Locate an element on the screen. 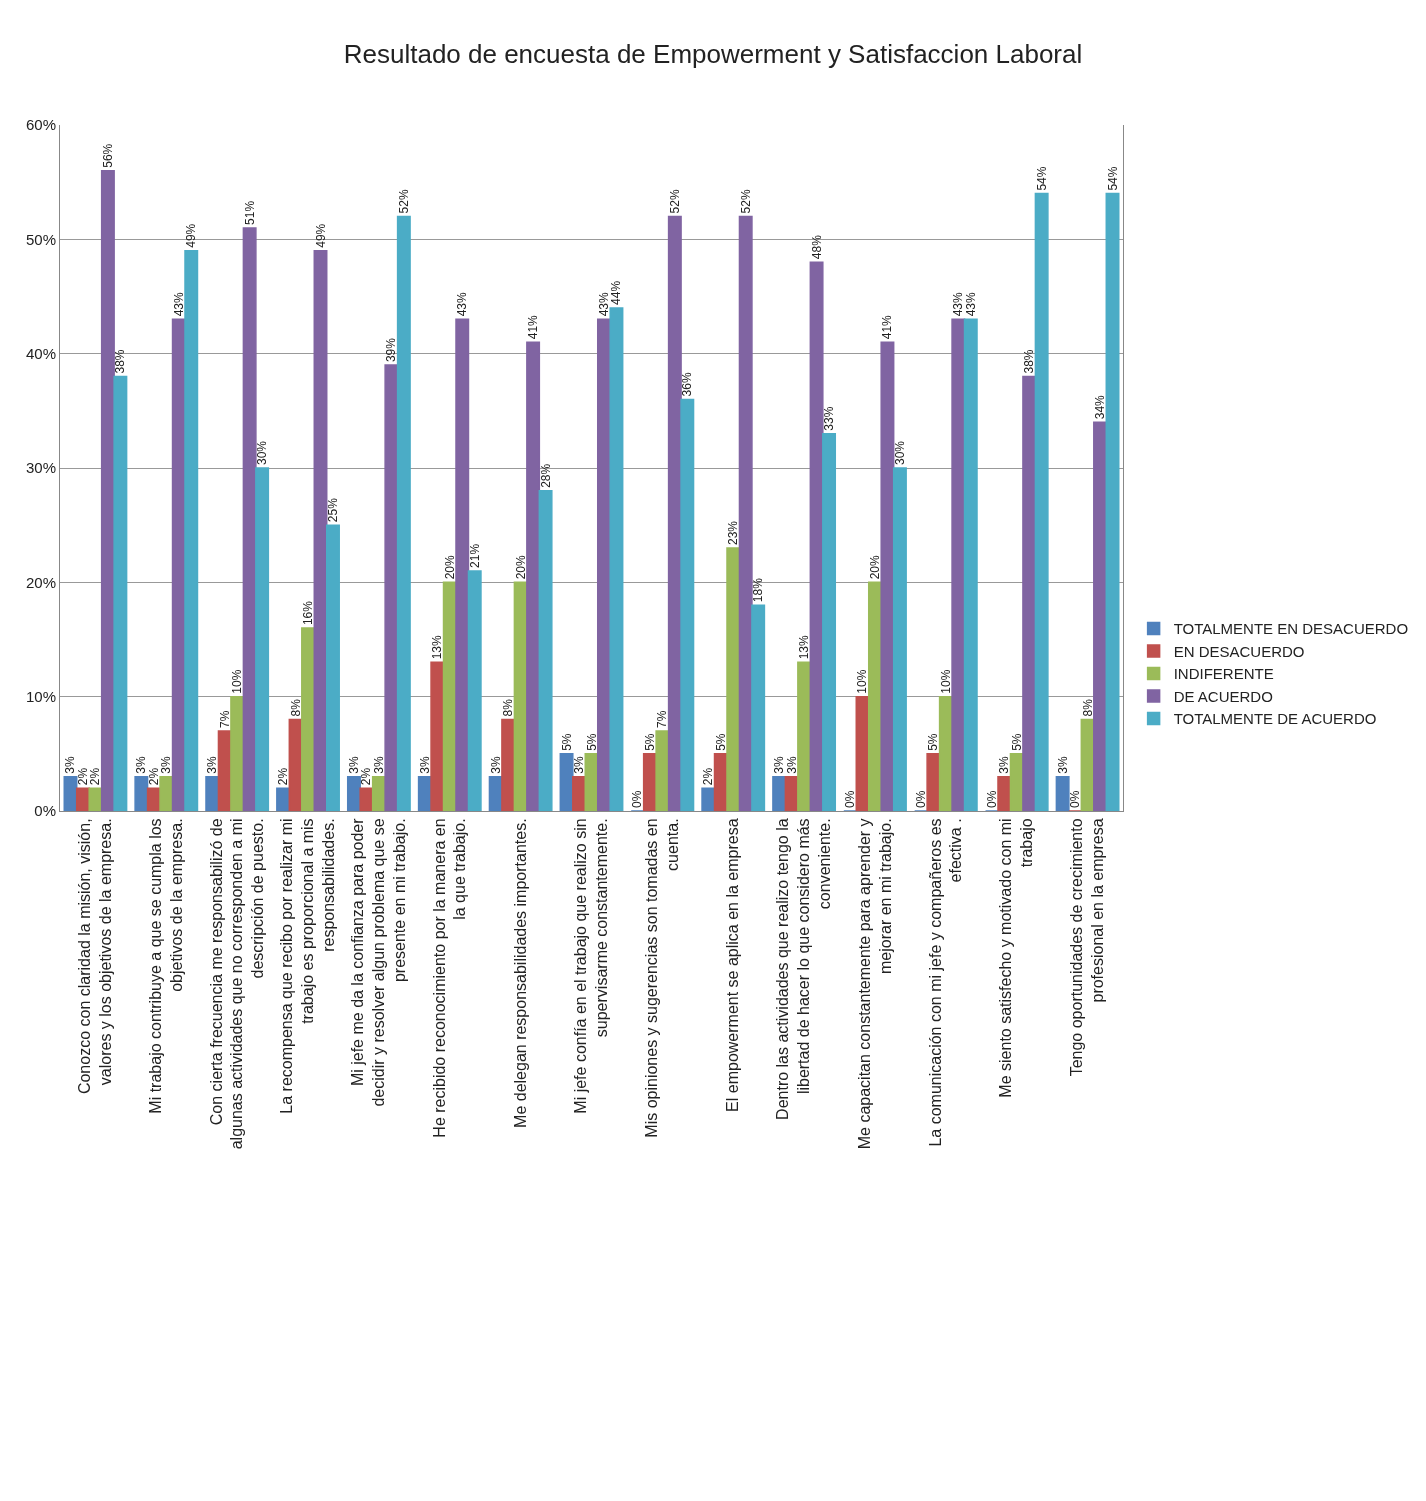  x-tick-label: Dentro las actividades que realizo tengo la libertad de hacer lo que considero más conveniente. is located at coordinates (804, 969).